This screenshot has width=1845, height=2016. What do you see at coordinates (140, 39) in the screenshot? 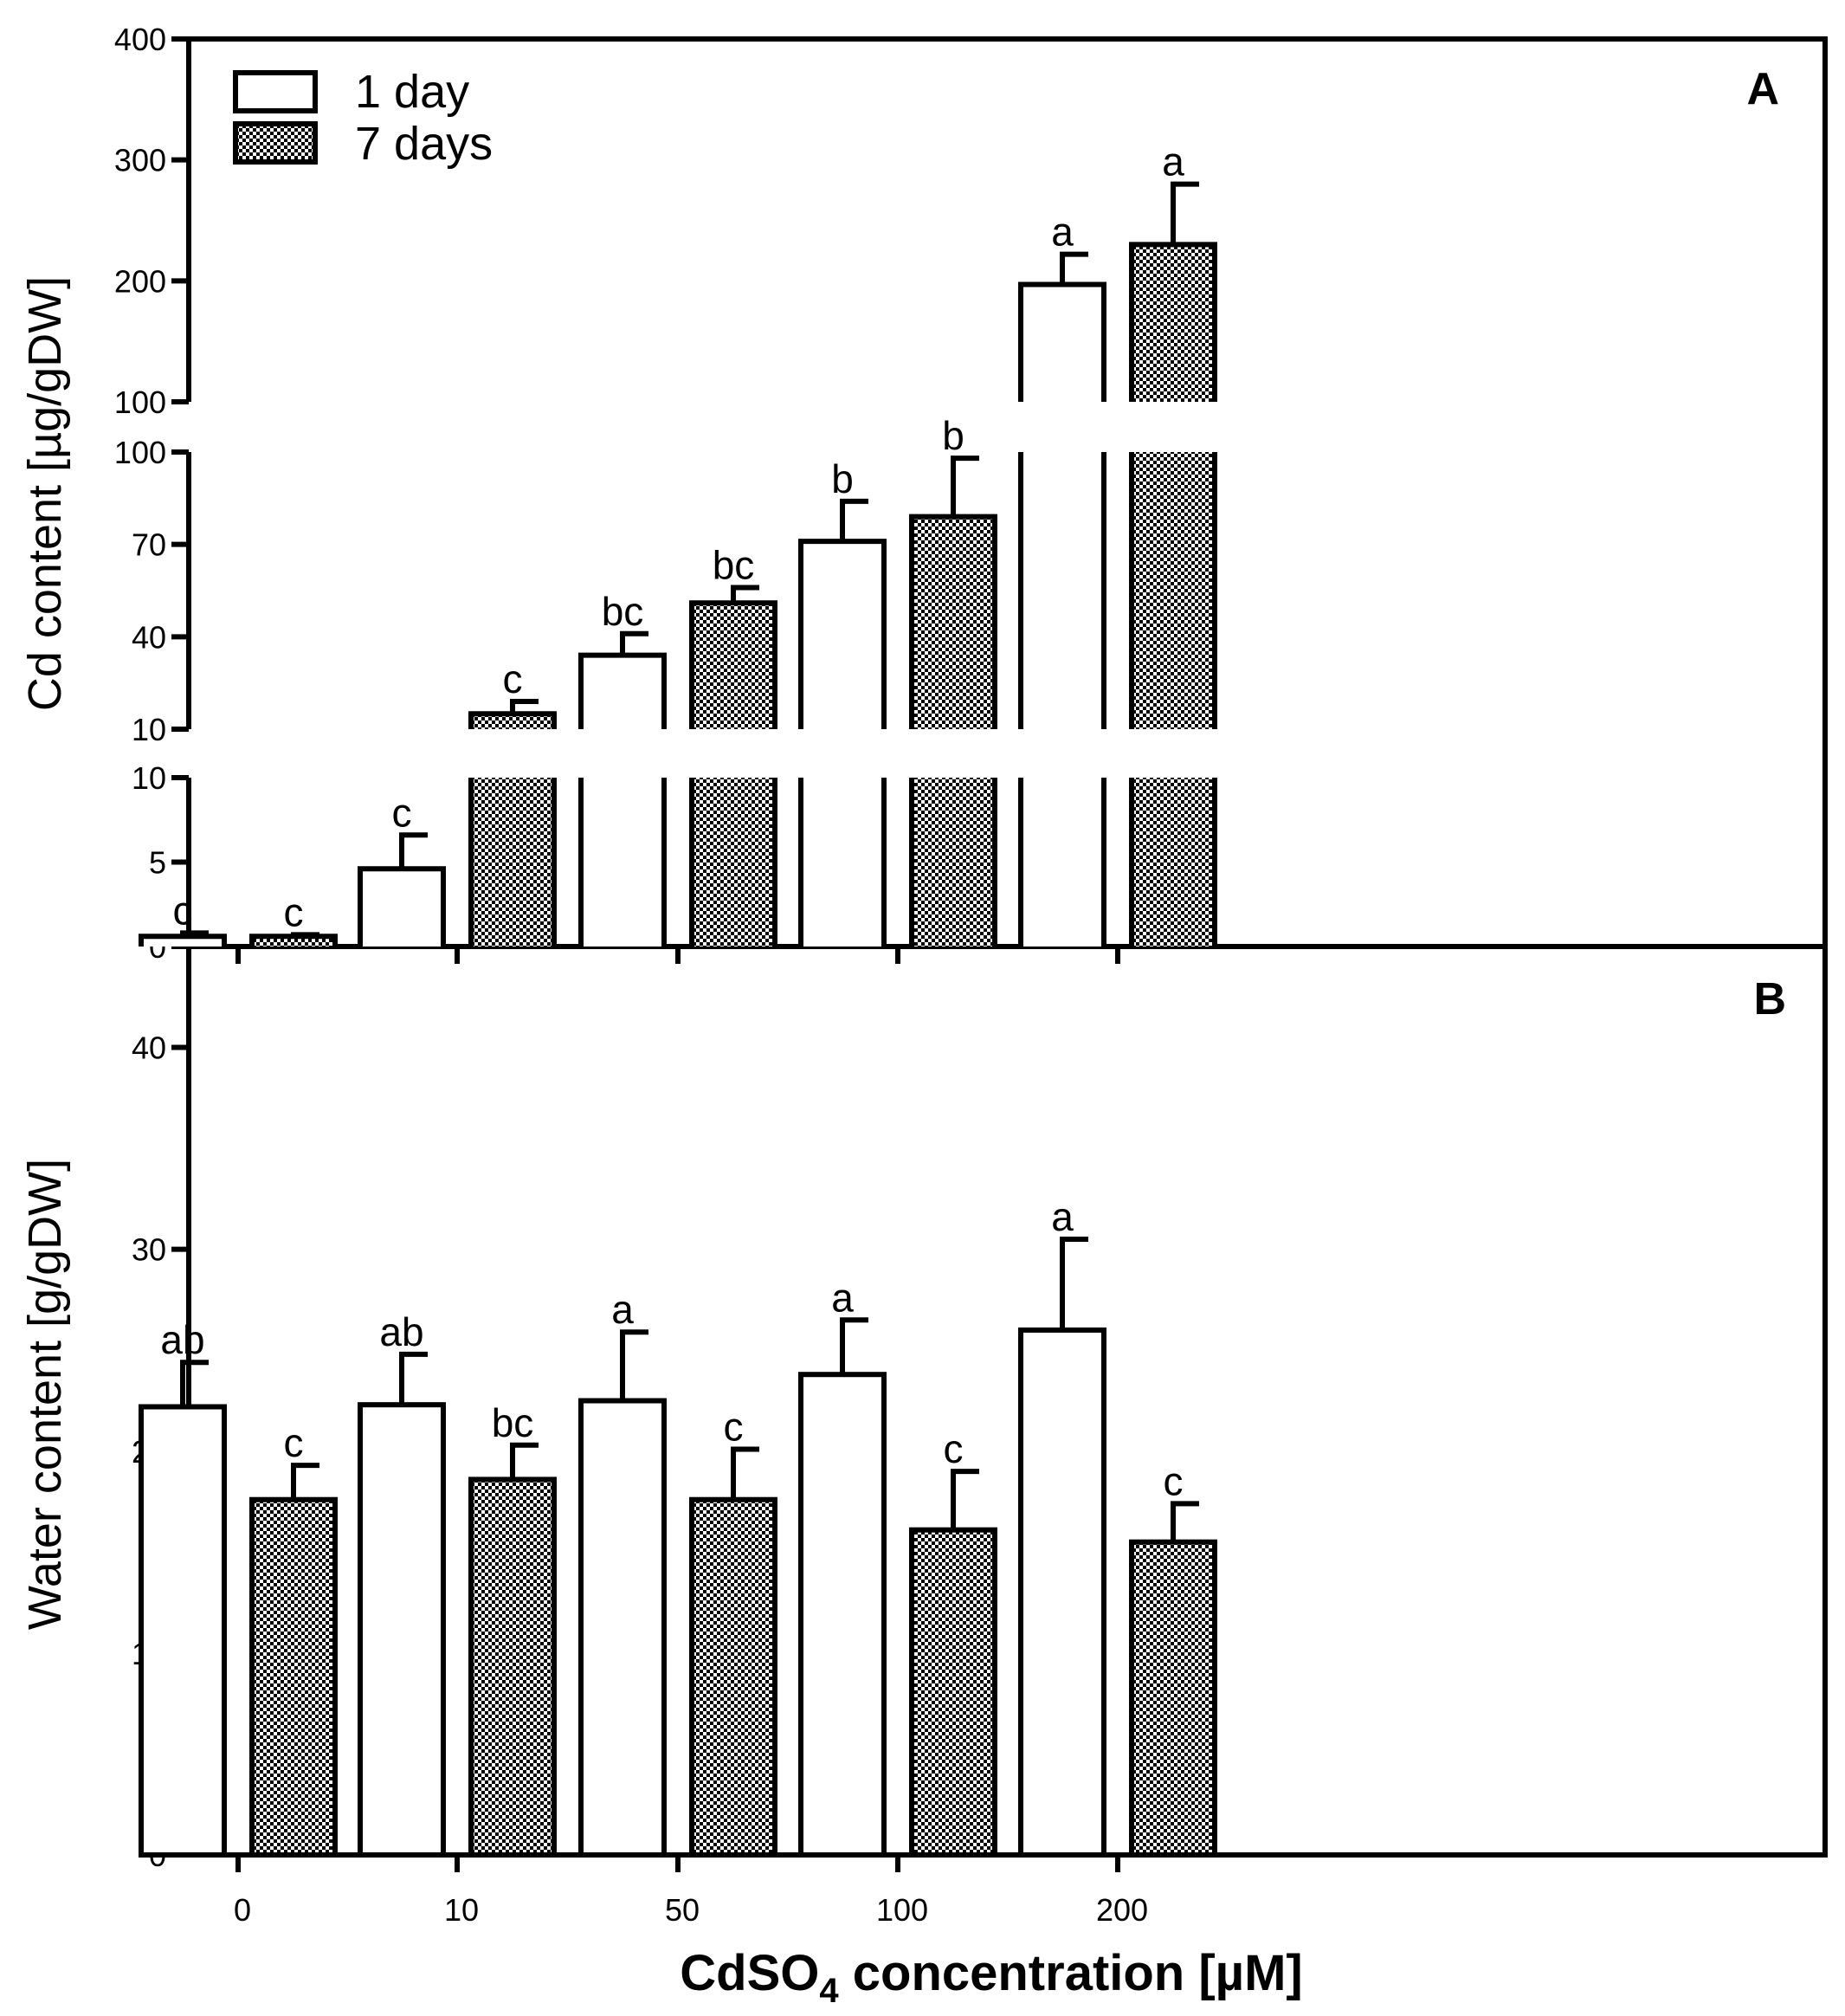
I see `y-tick-label-a: 400` at bounding box center [140, 39].